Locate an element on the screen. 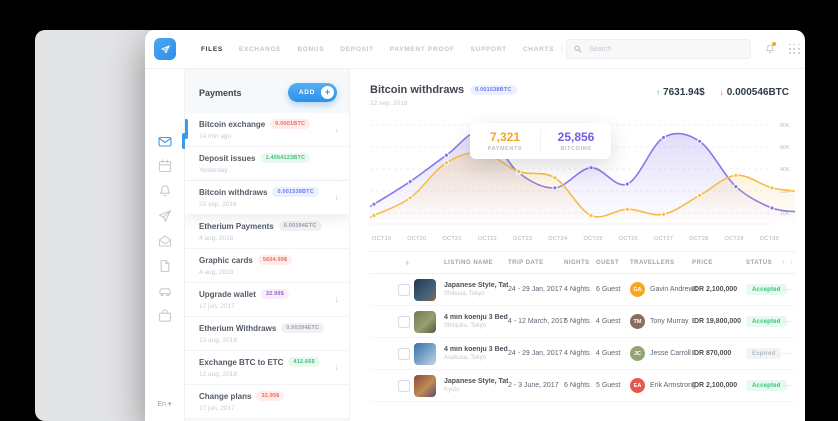 This screenshot has width=838, height=421. page-title-badge: 0.001538BTC is located at coordinates (493, 90).